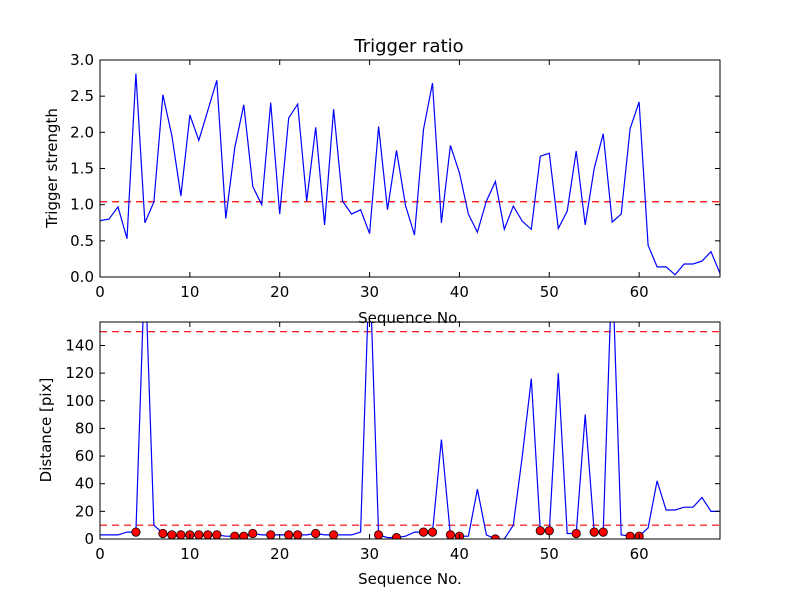 Image resolution: width=800 pixels, height=605 pixels. What do you see at coordinates (639, 292) in the screenshot?
I see `top-x-tick-label: 60` at bounding box center [639, 292].